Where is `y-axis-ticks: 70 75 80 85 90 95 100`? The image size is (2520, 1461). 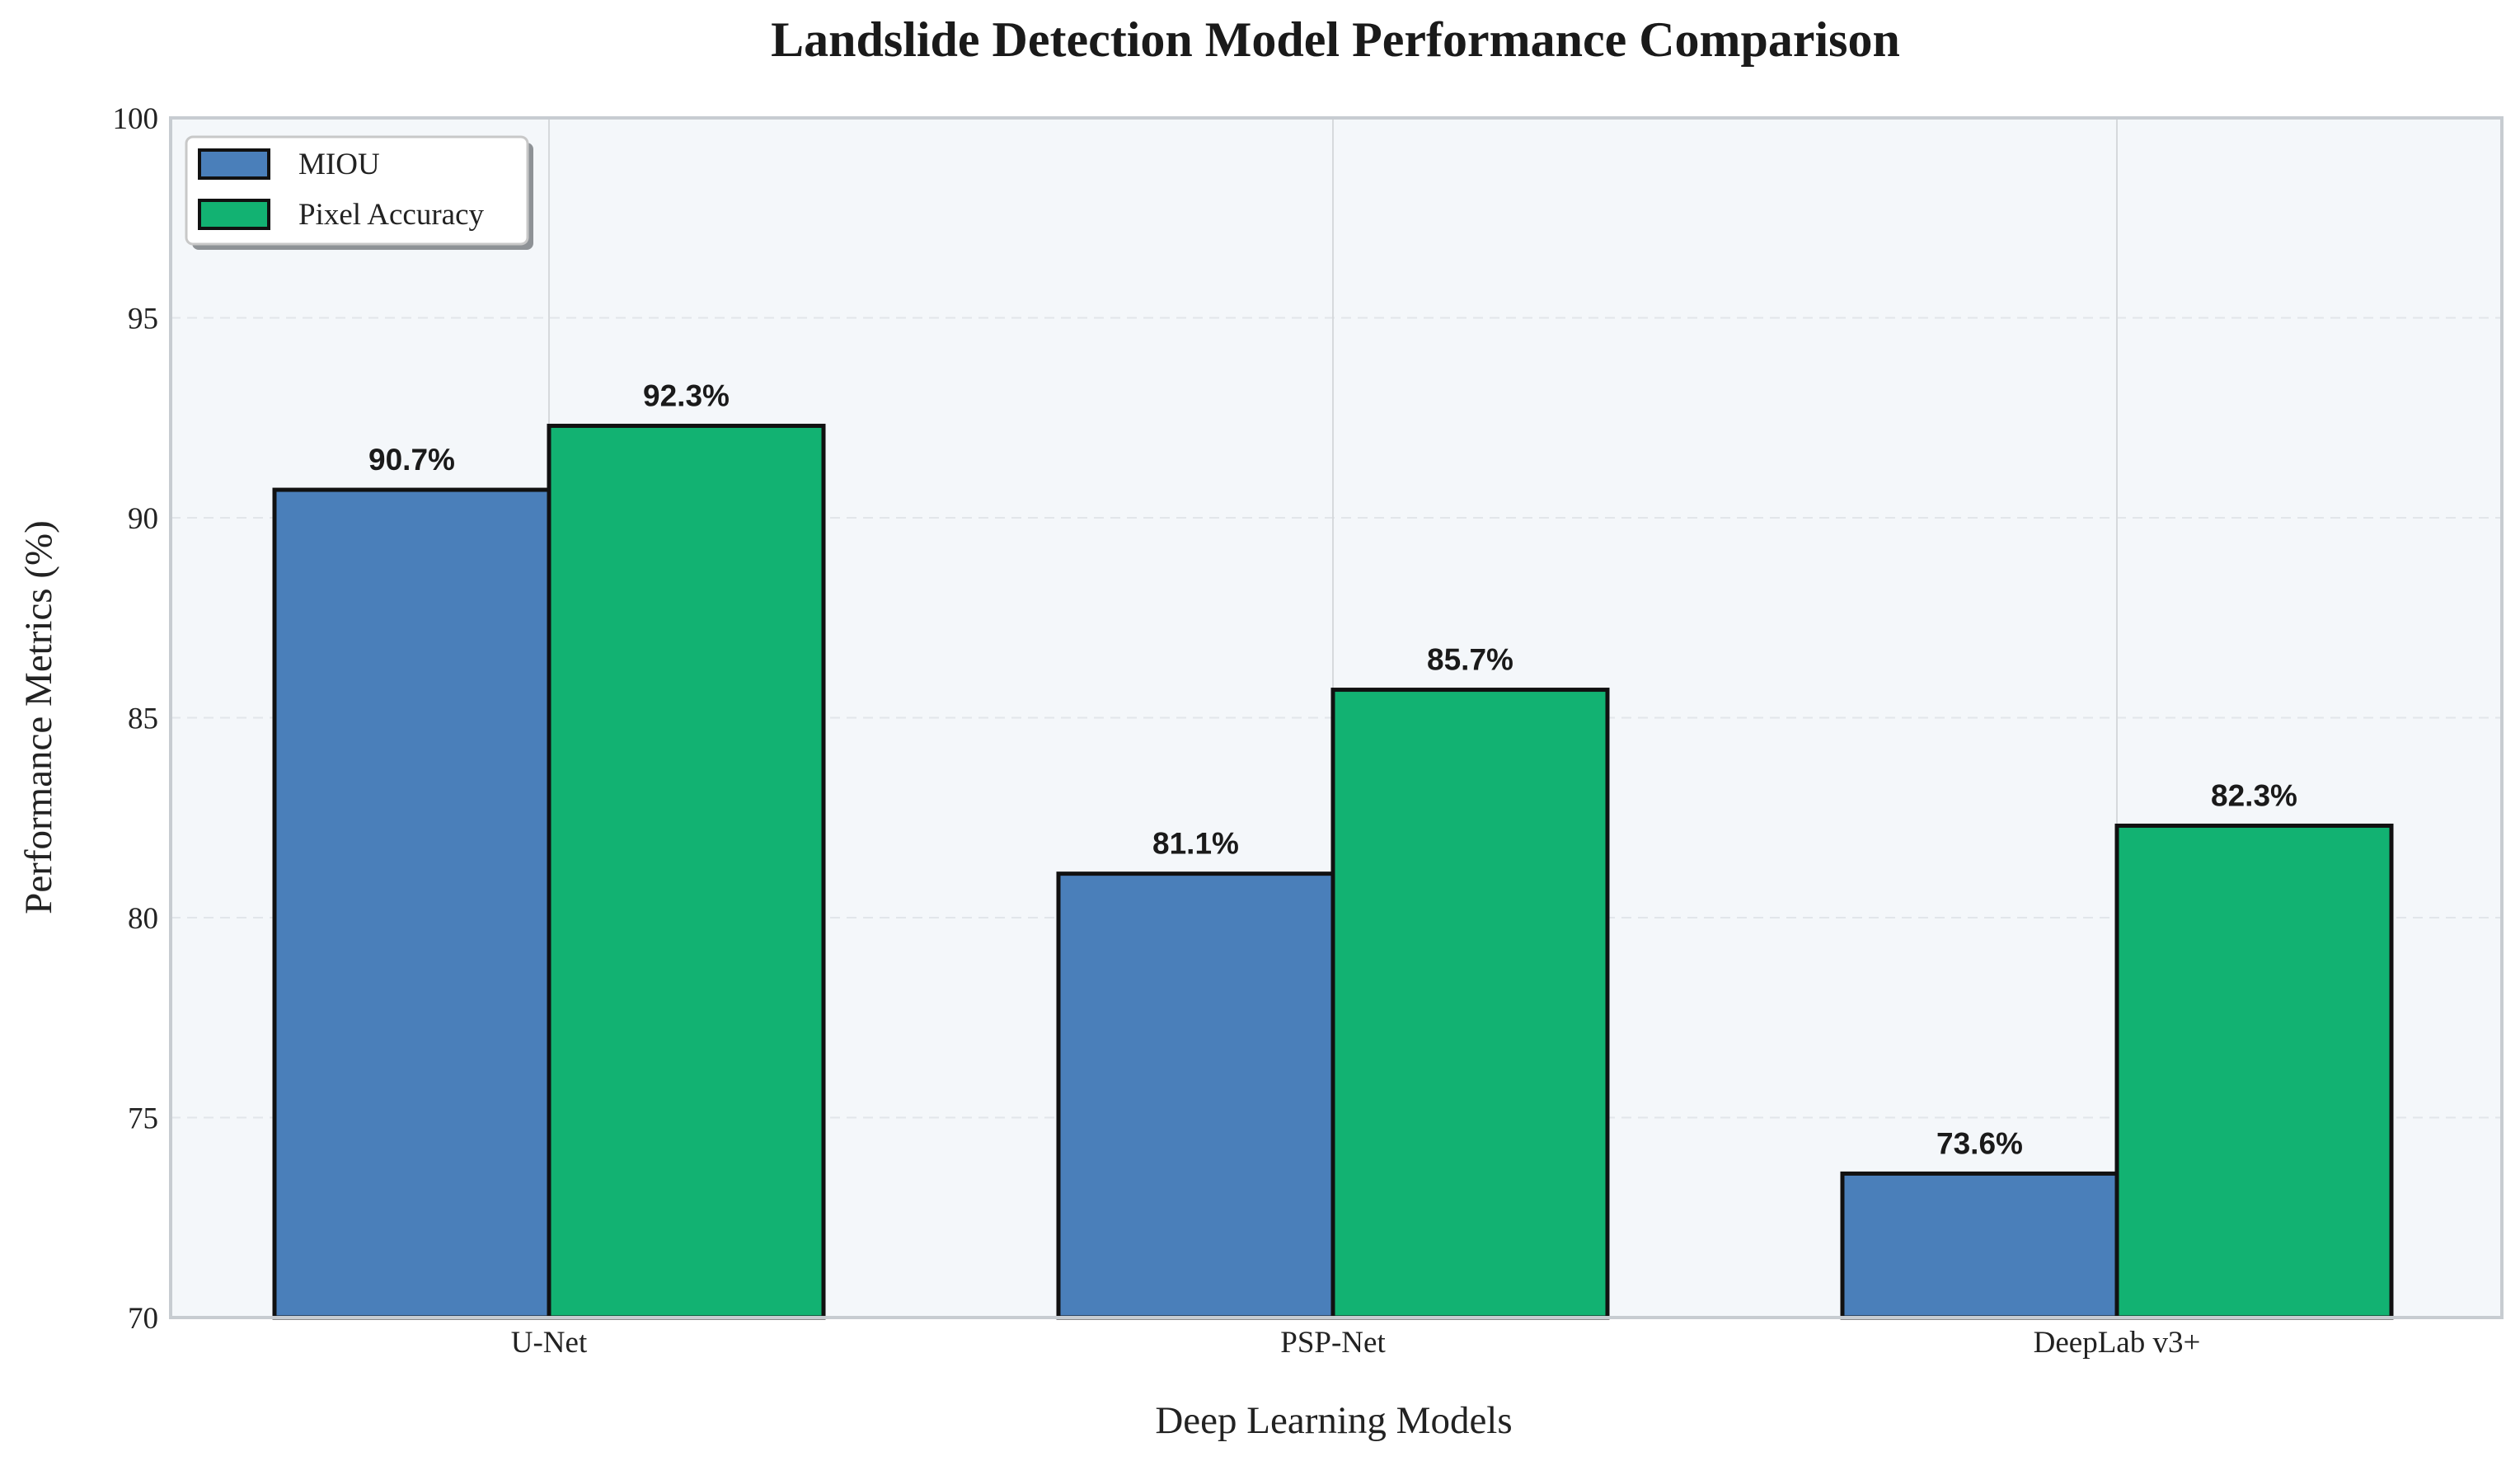
y-axis-ticks: 70 75 80 85 90 95 100 is located at coordinates (136, 719).